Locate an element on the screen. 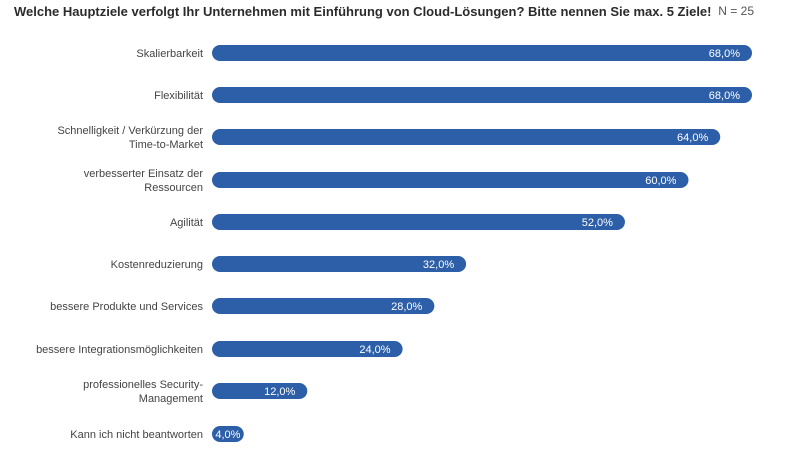  value-label-6: 28,0% is located at coordinates (406, 307).